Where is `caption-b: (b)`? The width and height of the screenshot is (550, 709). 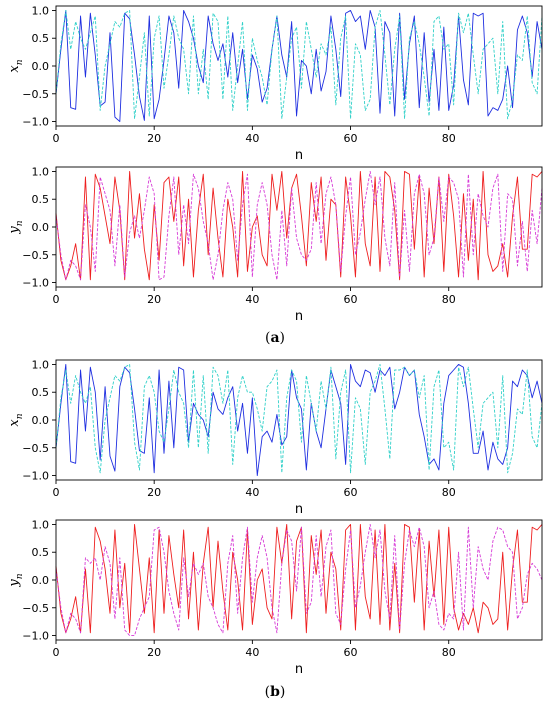
caption-b: (b) is located at coordinates (275, 692).